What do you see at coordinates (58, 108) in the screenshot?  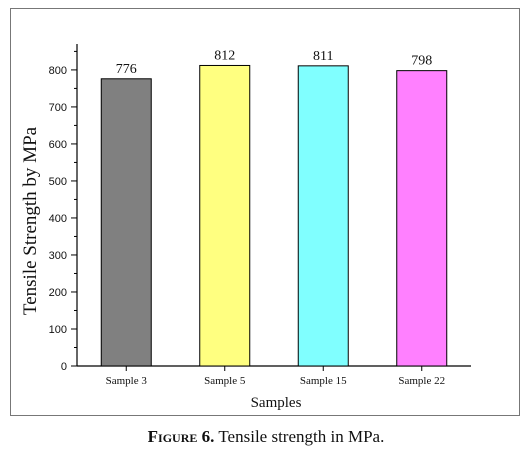 I see `y-tick-label: 700` at bounding box center [58, 108].